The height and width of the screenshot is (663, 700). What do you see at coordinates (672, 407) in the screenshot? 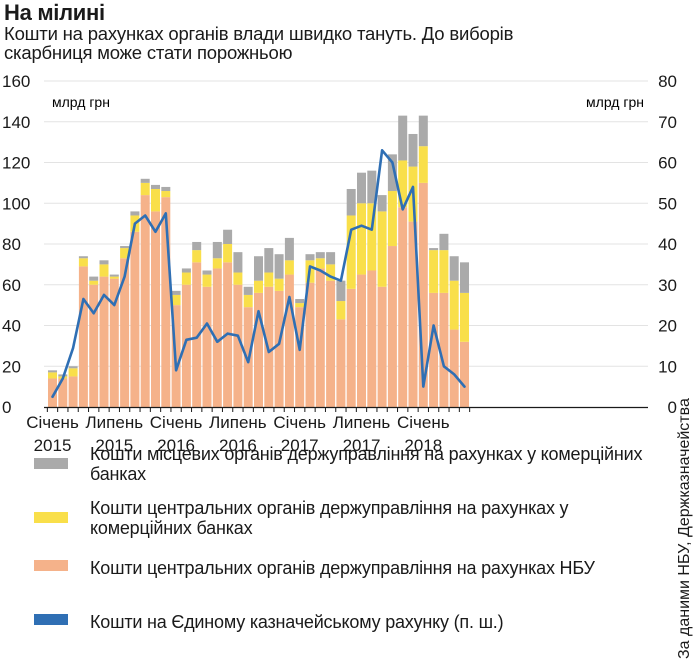
I see `right-tick-0: 0` at bounding box center [672, 407].